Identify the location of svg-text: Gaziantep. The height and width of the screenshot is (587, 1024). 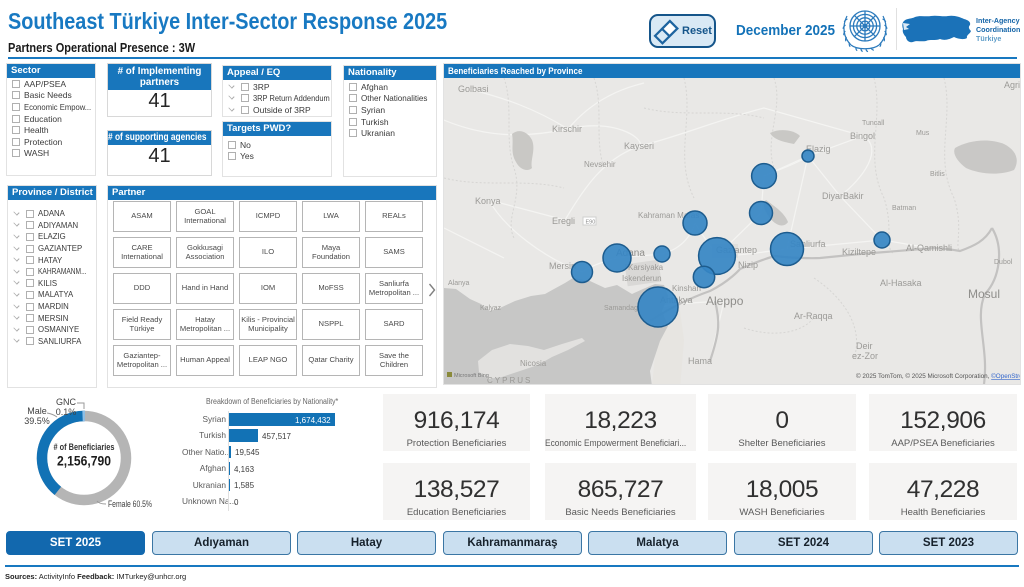
(736, 250).